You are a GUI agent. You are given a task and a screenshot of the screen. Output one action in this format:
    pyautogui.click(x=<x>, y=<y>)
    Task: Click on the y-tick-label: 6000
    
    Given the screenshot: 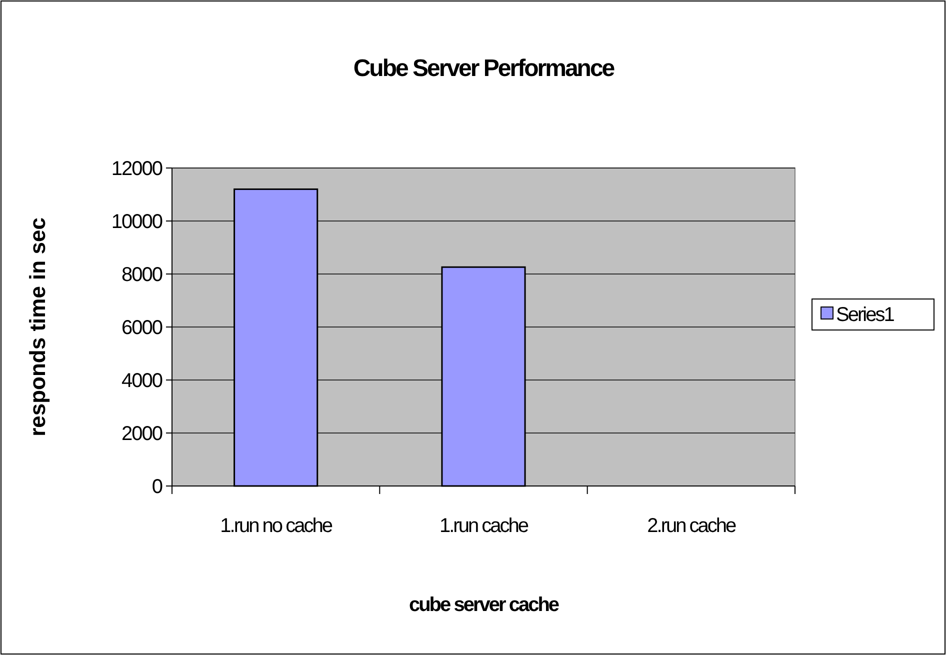 What is the action you would take?
    pyautogui.click(x=142, y=328)
    